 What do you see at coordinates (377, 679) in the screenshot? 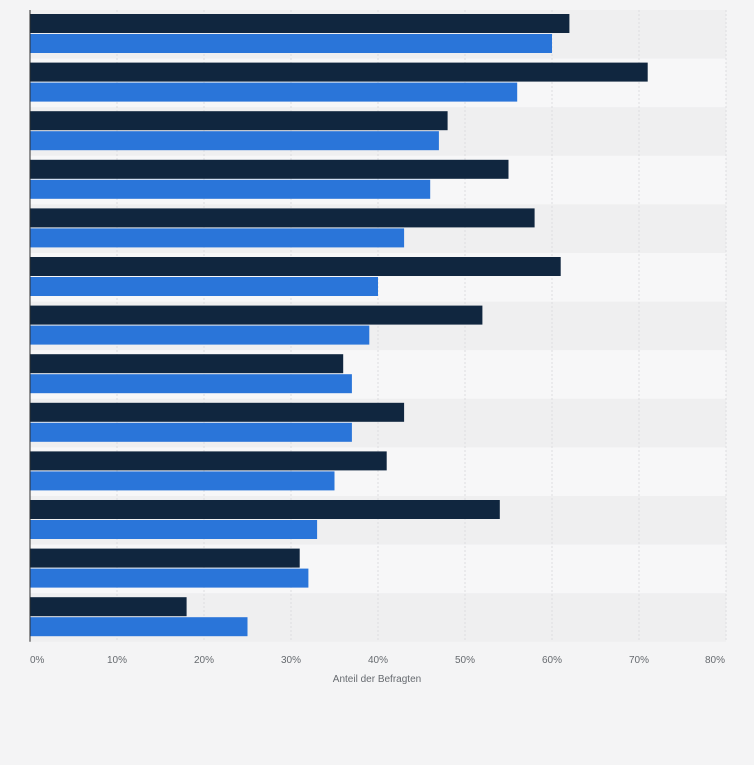
I see `x-axis-title: Anteil der Befragten` at bounding box center [377, 679].